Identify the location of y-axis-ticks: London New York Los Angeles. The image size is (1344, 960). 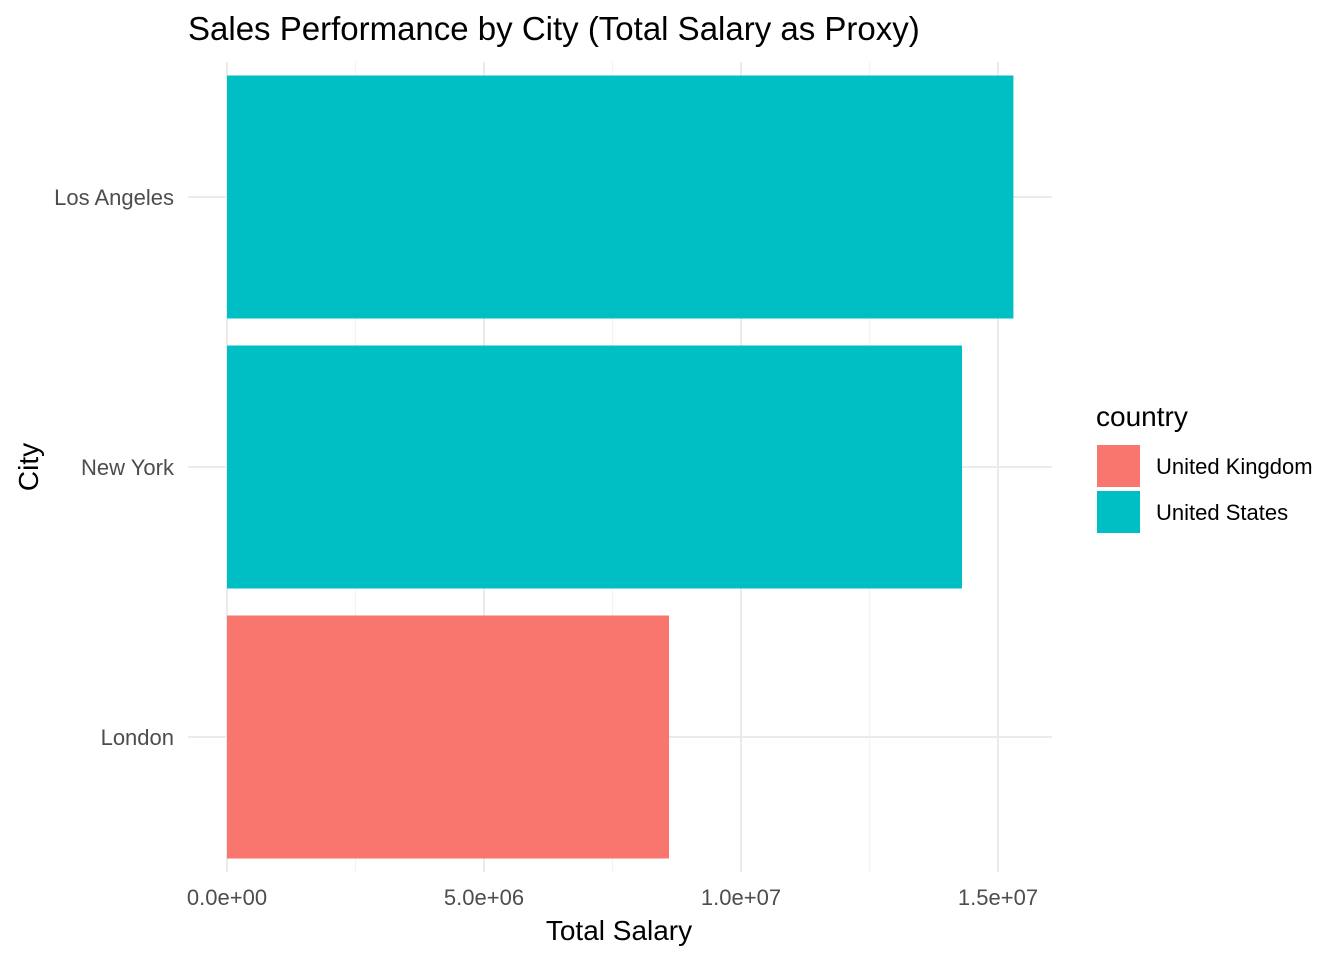
(114, 467).